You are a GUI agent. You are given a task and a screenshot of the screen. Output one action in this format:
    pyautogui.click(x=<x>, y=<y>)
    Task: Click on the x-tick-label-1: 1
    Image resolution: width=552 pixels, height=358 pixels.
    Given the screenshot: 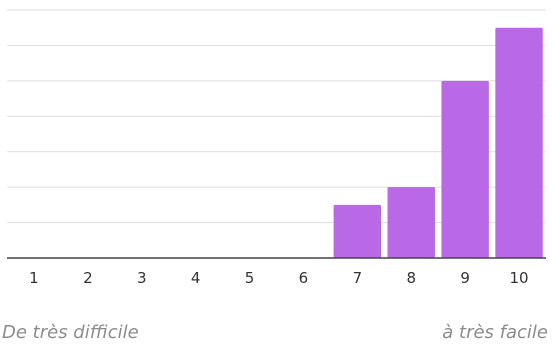 What is the action you would take?
    pyautogui.click(x=34, y=278)
    